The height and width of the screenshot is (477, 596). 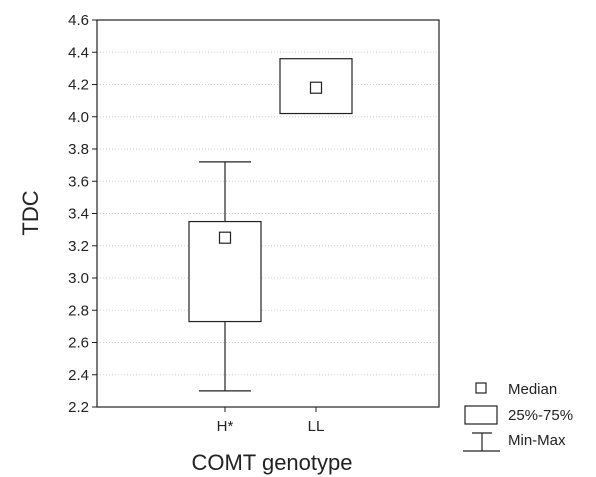 What do you see at coordinates (481, 388) in the screenshot?
I see `legend-median-symbol` at bounding box center [481, 388].